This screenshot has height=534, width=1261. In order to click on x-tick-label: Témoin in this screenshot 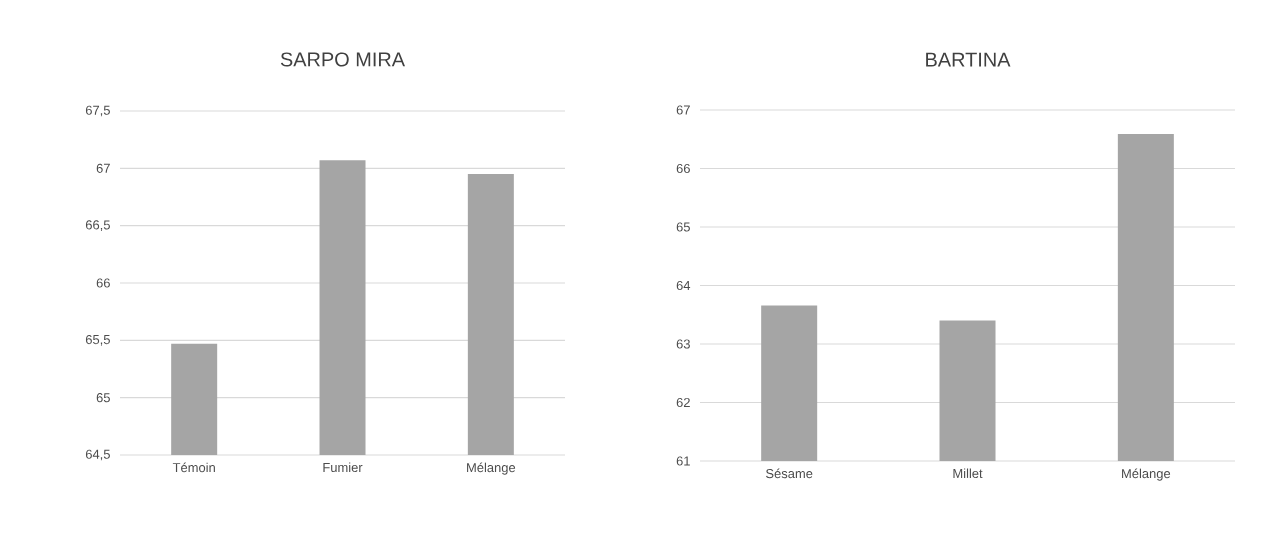, I will do `click(193, 467)`.